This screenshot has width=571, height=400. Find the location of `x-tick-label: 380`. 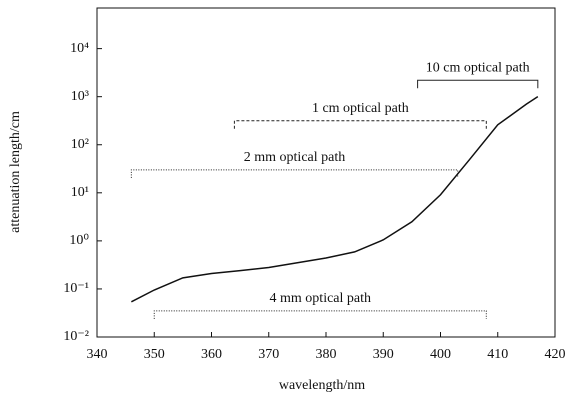

x-tick-label: 380 is located at coordinates (326, 354).